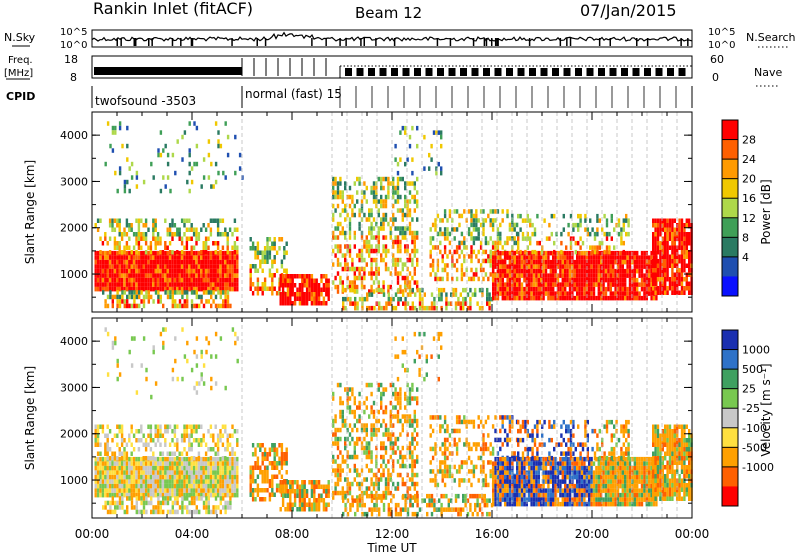  What do you see at coordinates (613, 72) in the screenshot?
I see `freq-block` at bounding box center [613, 72].